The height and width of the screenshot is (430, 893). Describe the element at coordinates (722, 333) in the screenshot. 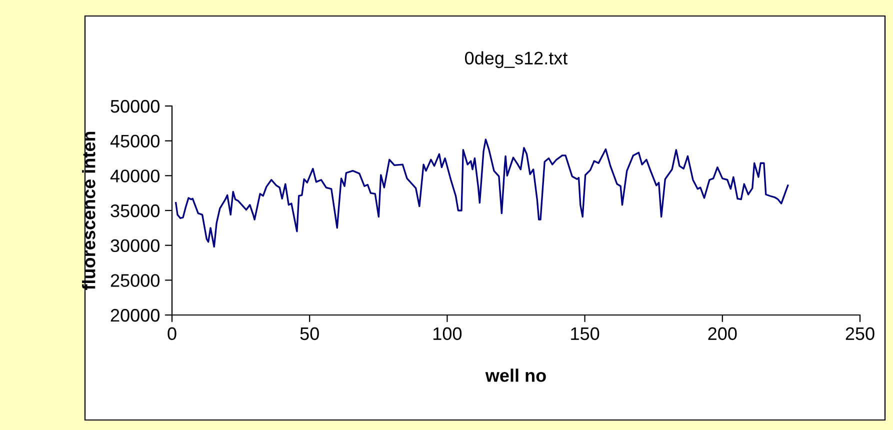

I see `x-tick-label: 200` at that location.